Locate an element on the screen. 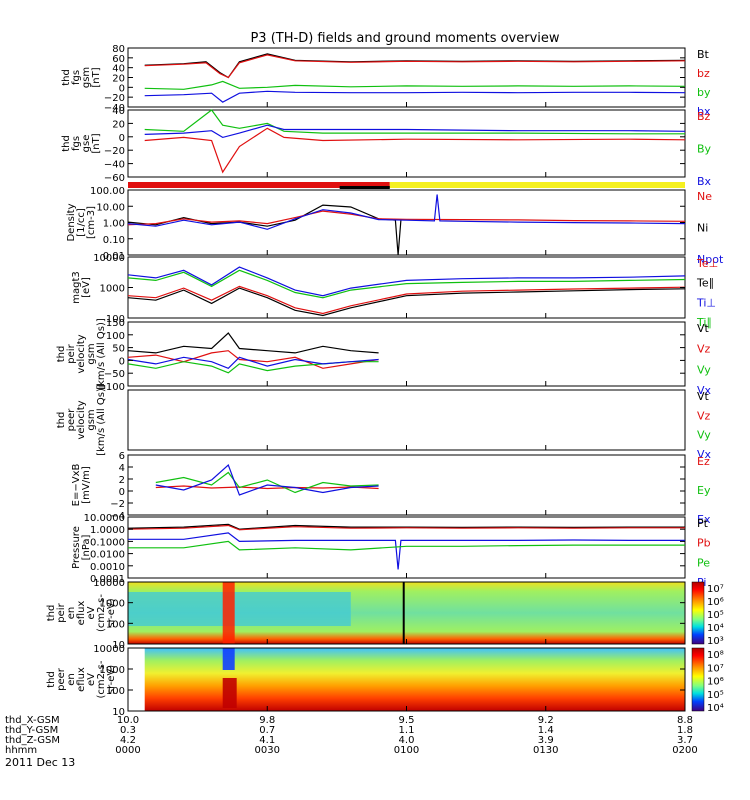 The width and height of the screenshot is (750, 800). y-tick-label-peir_velocity-2: 50 is located at coordinates (118, 349).